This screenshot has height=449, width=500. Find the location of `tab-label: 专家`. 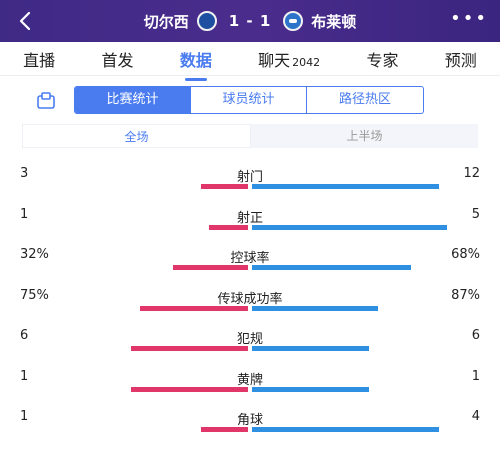

tab-label: 专家 is located at coordinates (382, 60).